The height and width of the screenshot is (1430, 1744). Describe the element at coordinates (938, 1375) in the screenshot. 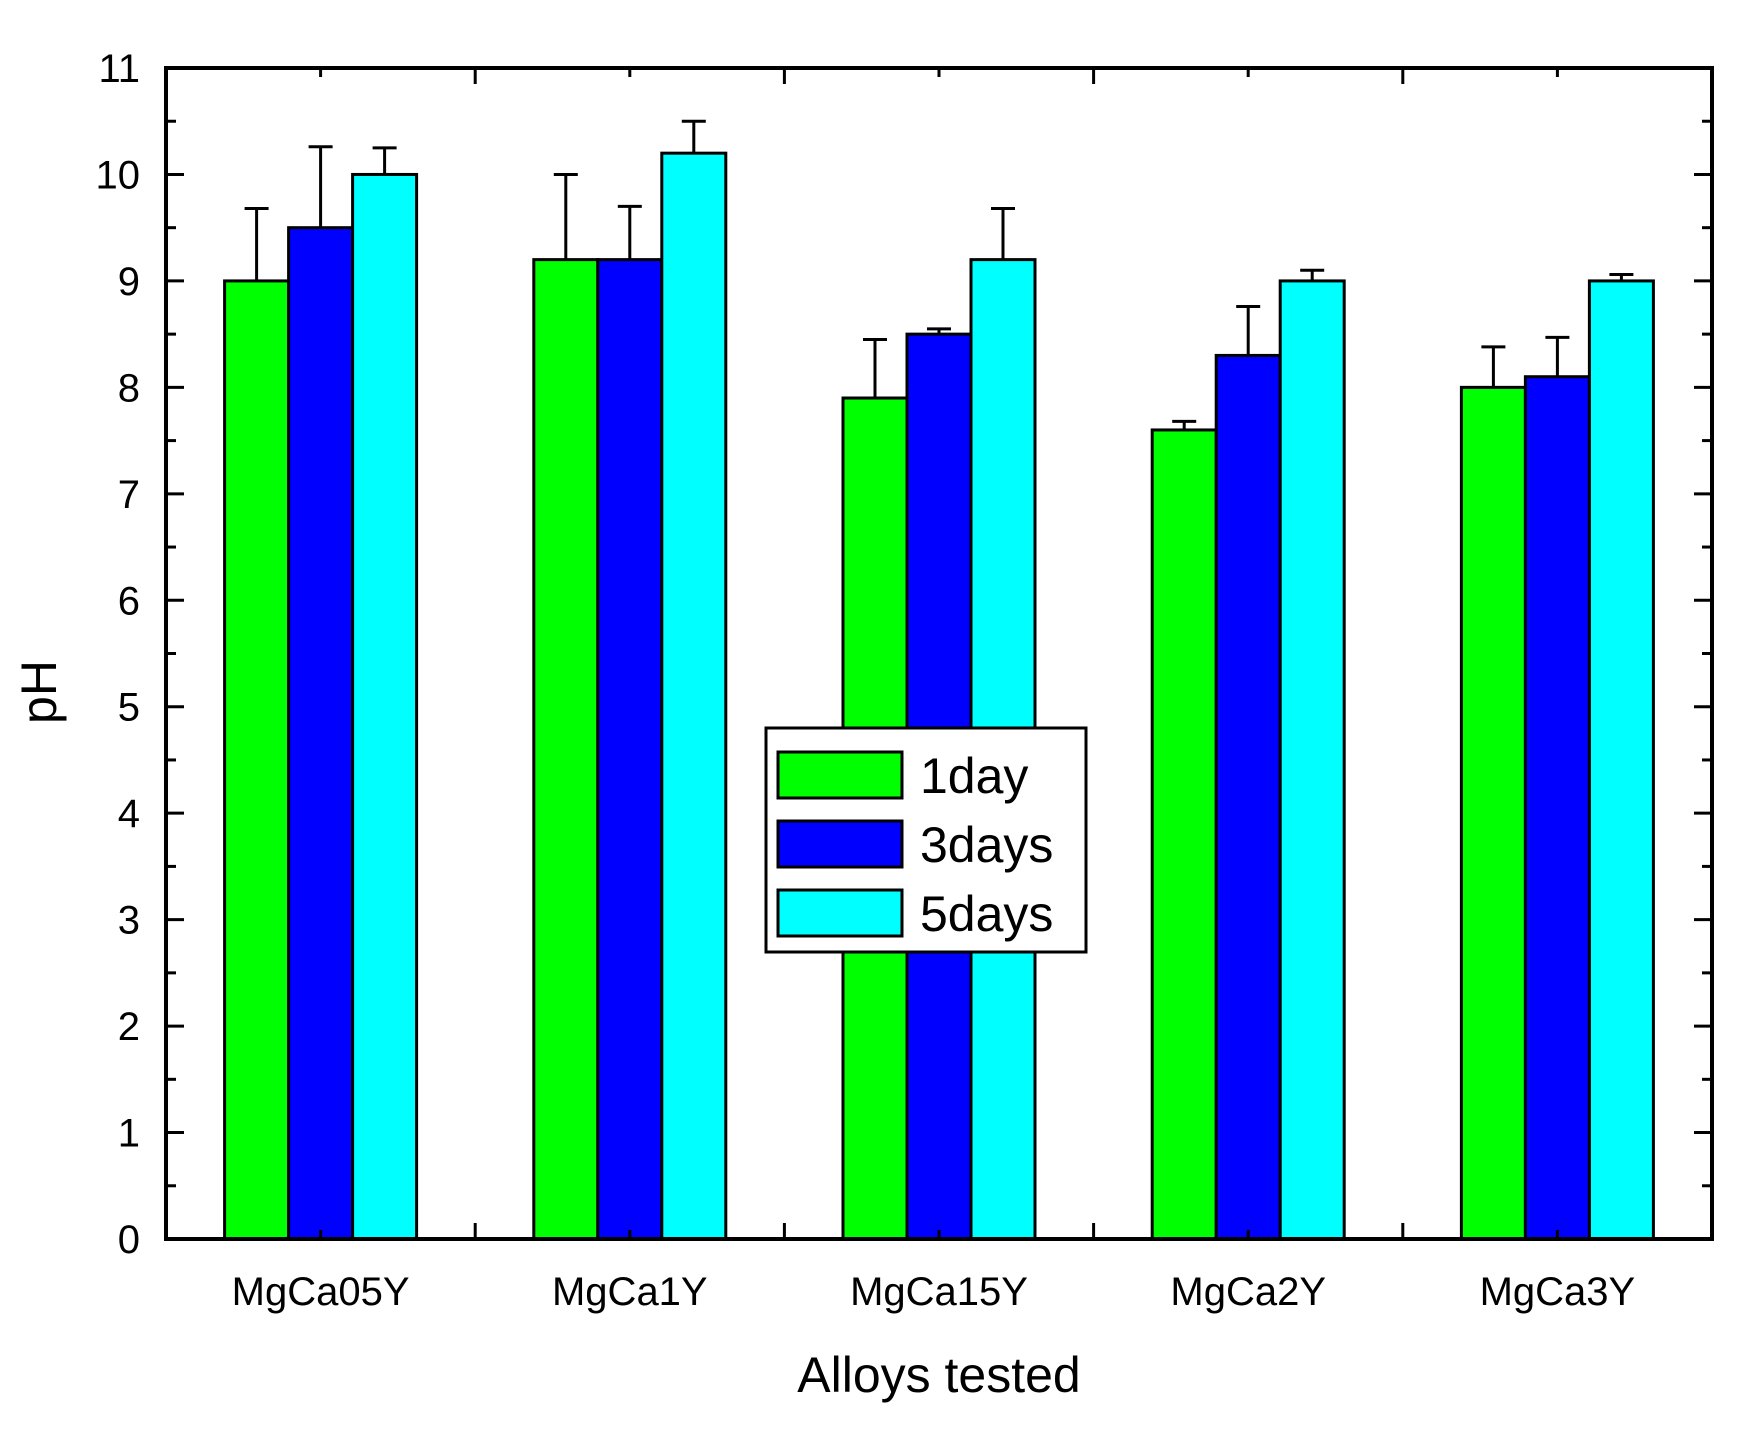

I see `x-axis-title: Alloys tested` at that location.